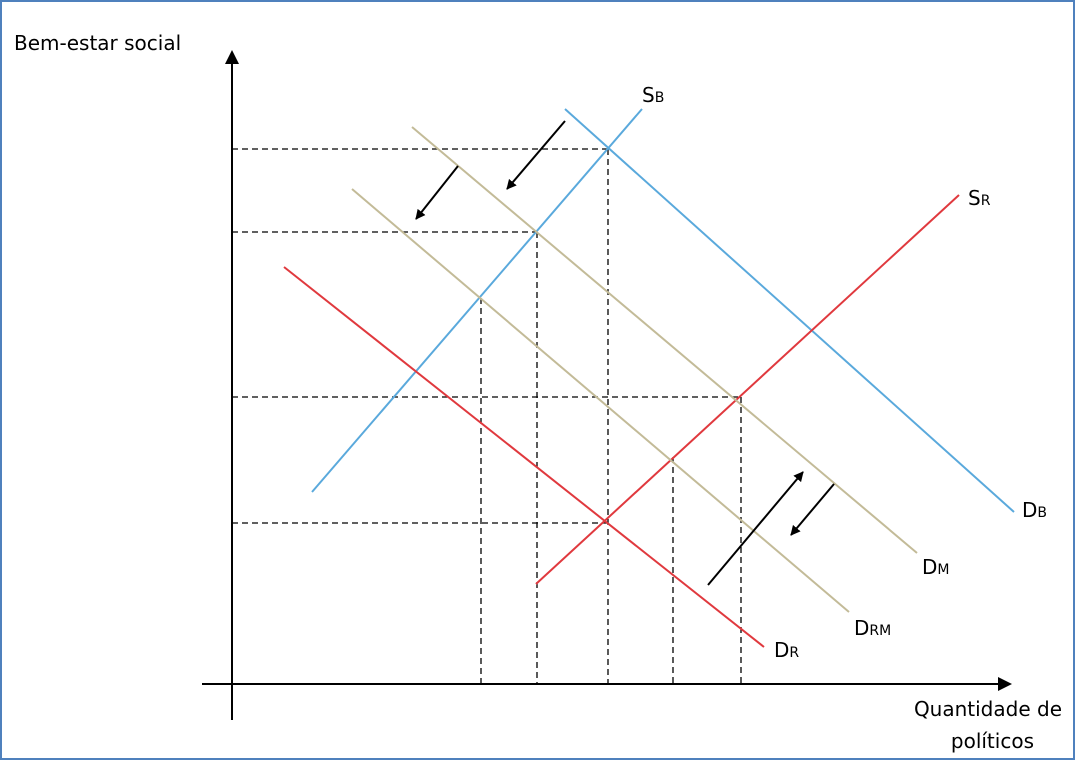 The height and width of the screenshot is (760, 1075). What do you see at coordinates (755, 528) in the screenshot?
I see `shift-arrow-dr-up` at bounding box center [755, 528].